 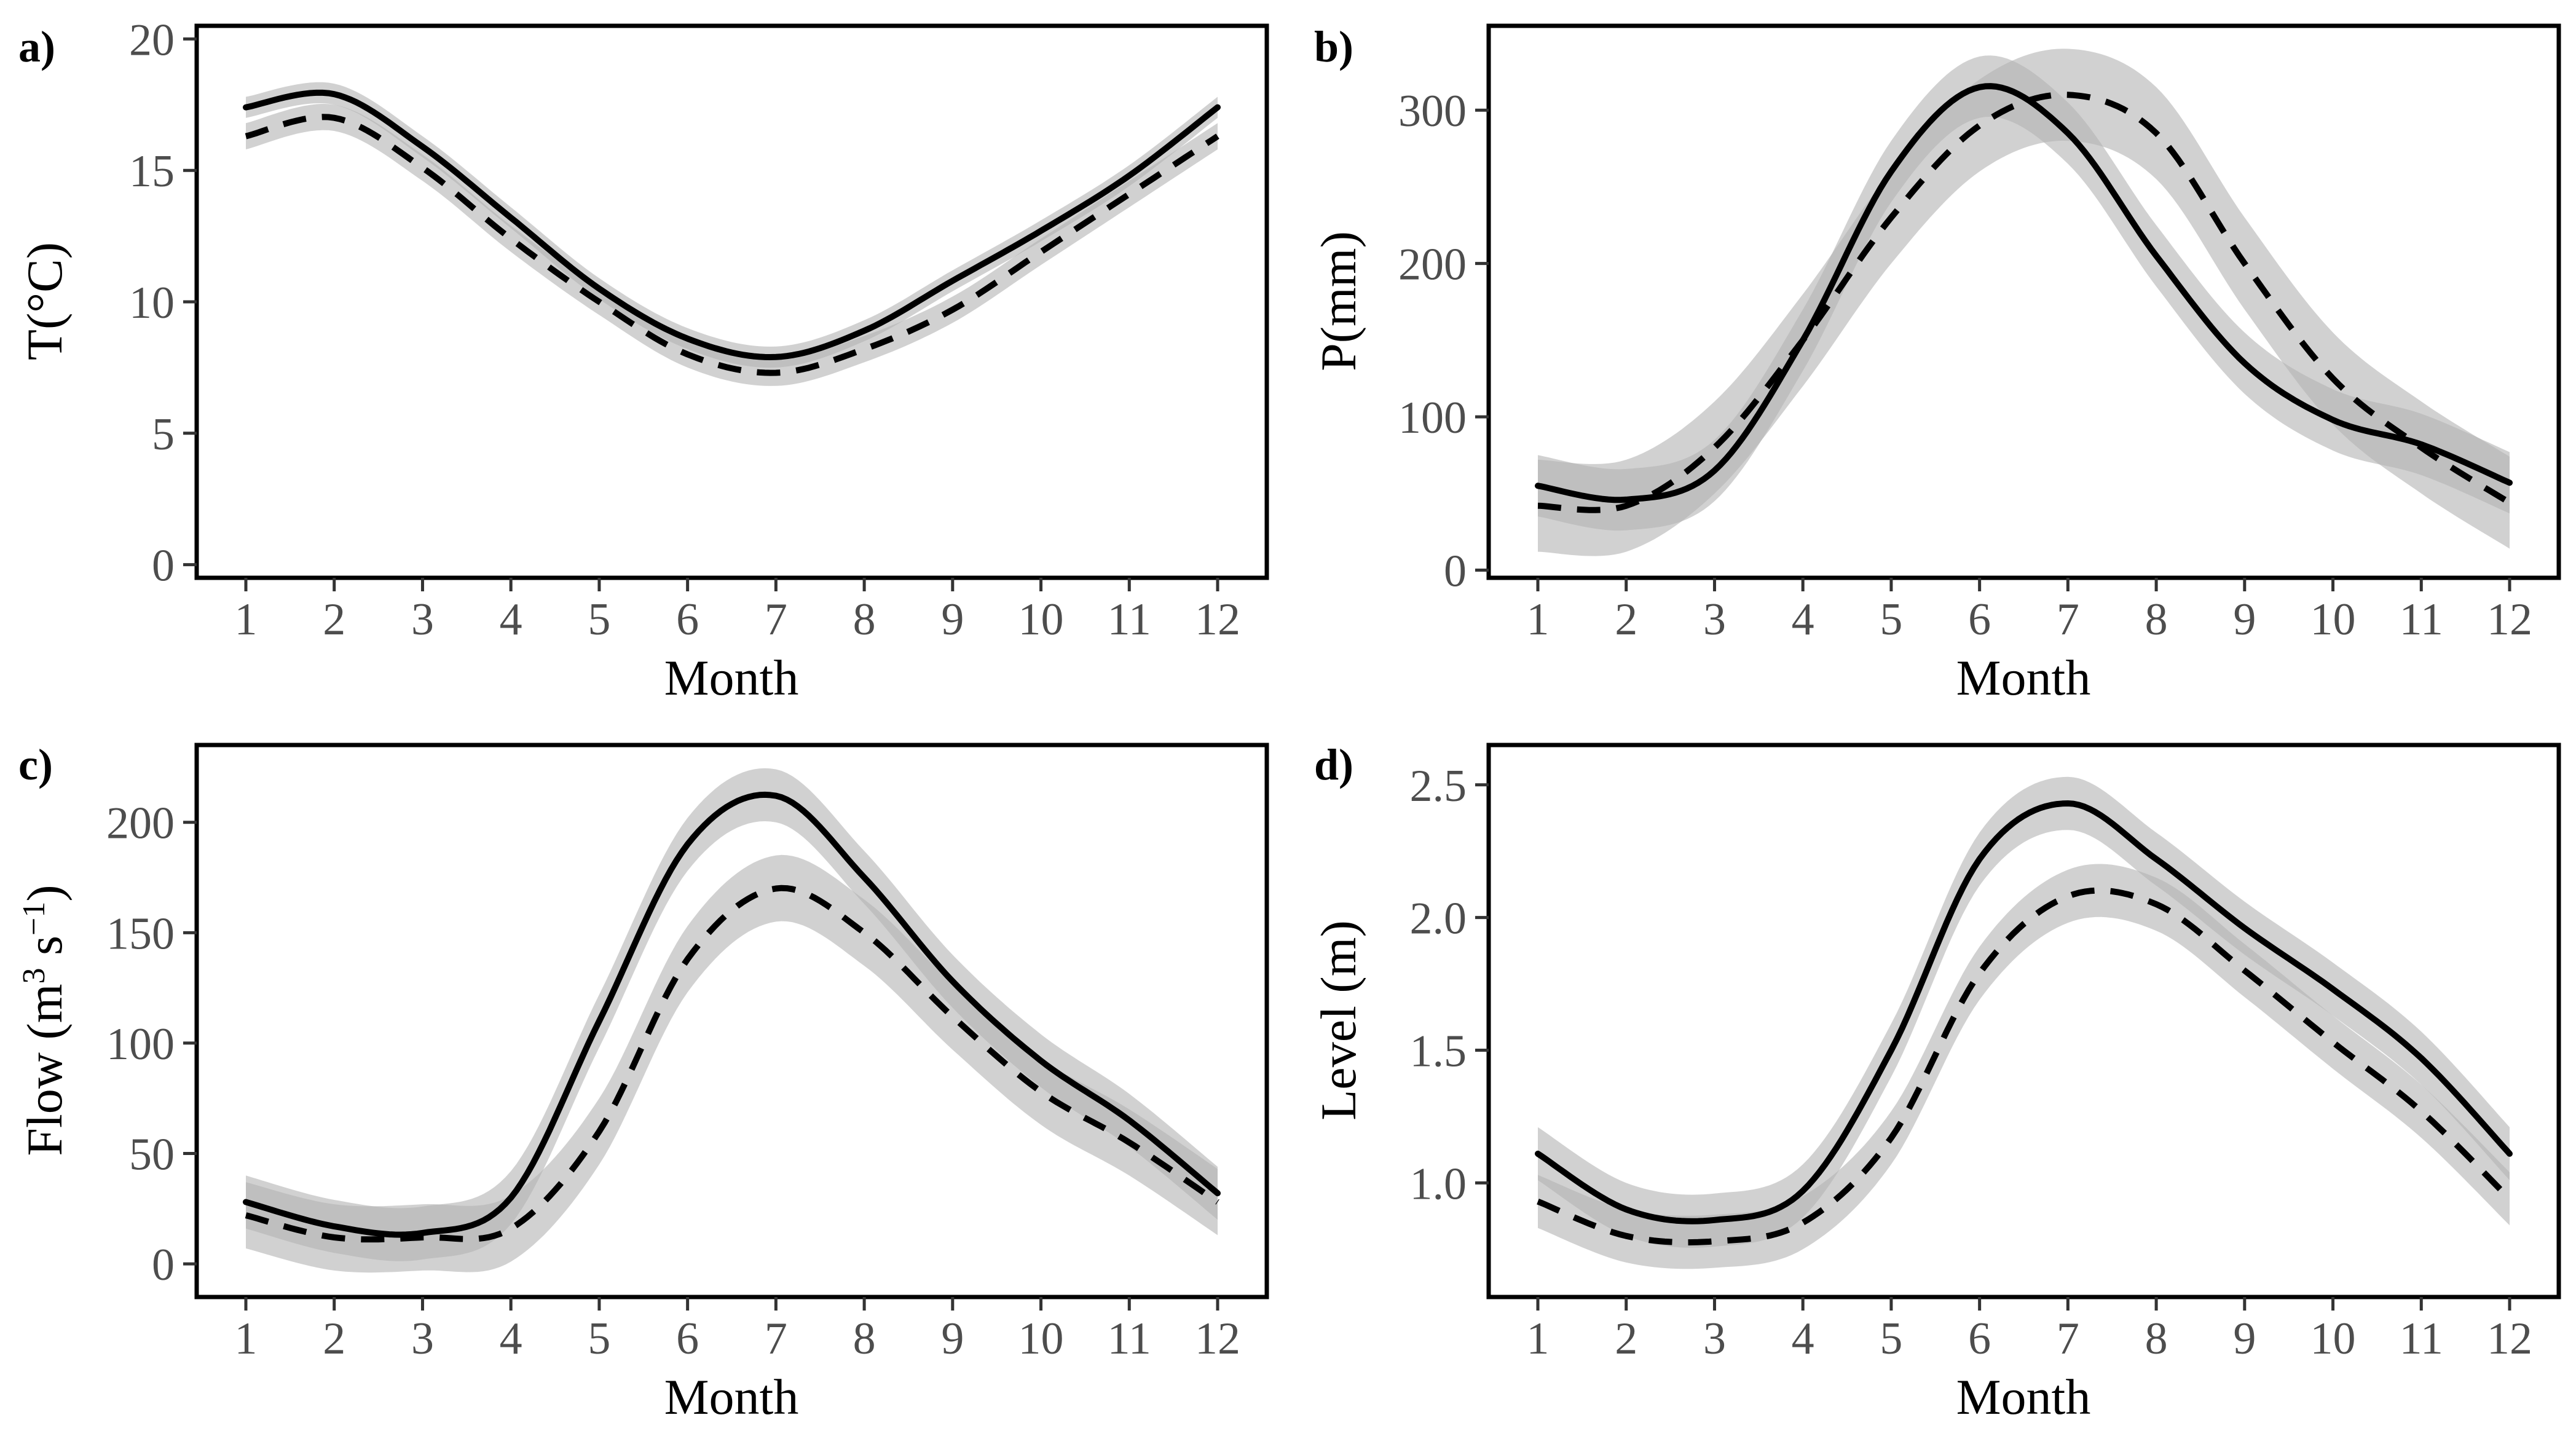 What do you see at coordinates (1444, 342) in the screenshot?
I see `y-axis: 0 100 200 300` at bounding box center [1444, 342].